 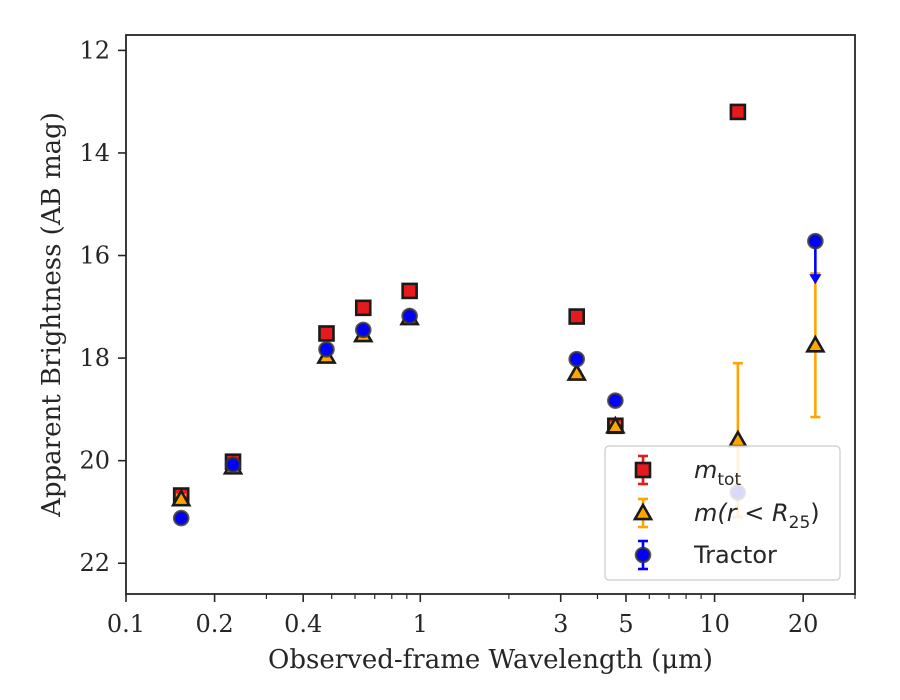 I want to click on x-tick-label: 3, so click(x=560, y=624).